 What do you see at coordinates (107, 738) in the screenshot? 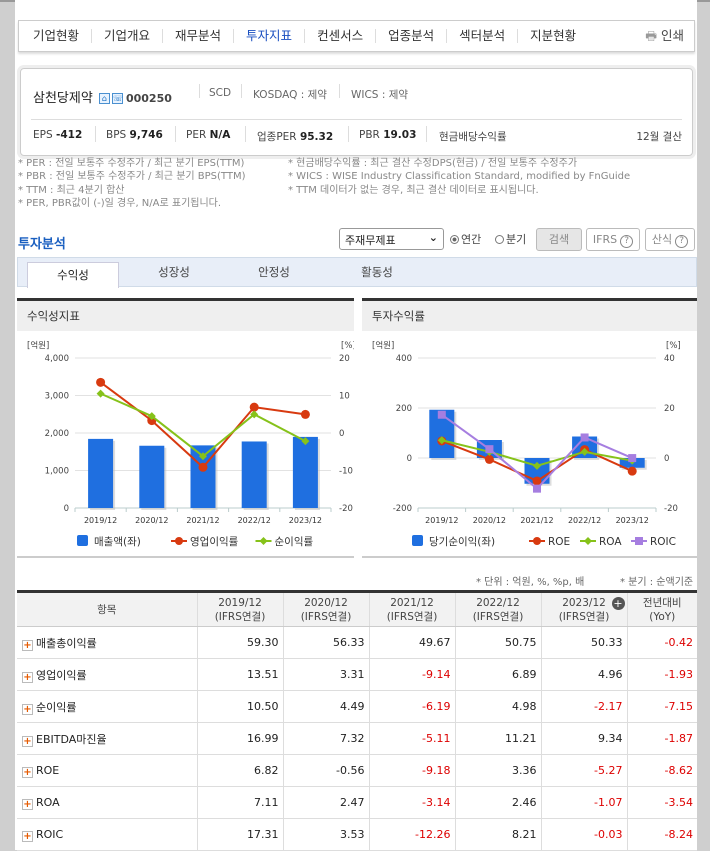
I see `row-label: + EBITDA마진율` at bounding box center [107, 738].